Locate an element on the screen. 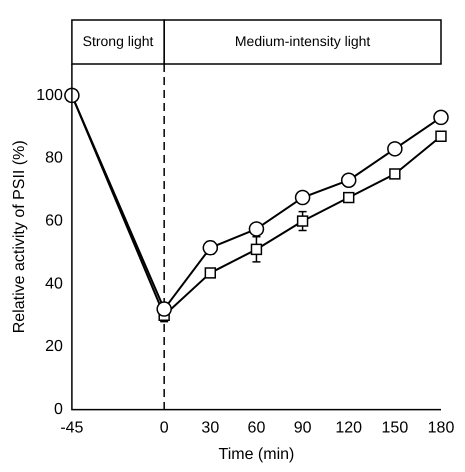 This screenshot has height=472, width=465. y-tick-label: 60 is located at coordinates (54, 221).